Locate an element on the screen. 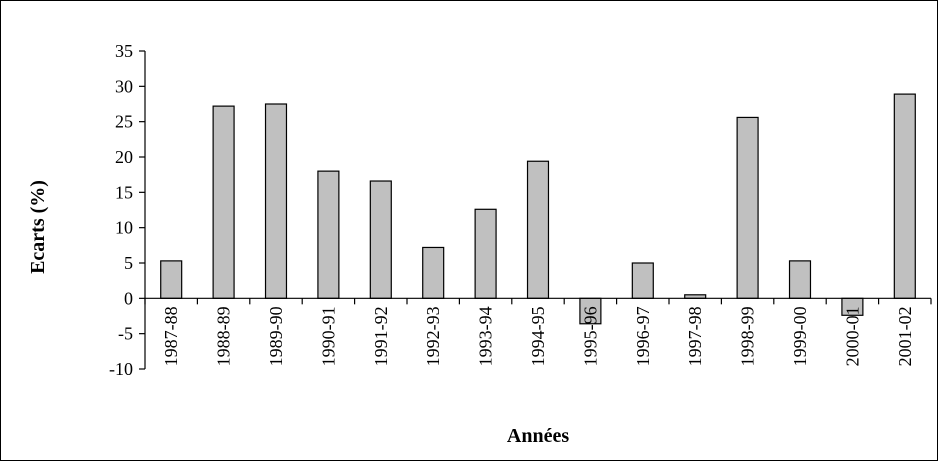 This screenshot has height=461, width=938. y-tick-label: 15 is located at coordinates (124, 192).